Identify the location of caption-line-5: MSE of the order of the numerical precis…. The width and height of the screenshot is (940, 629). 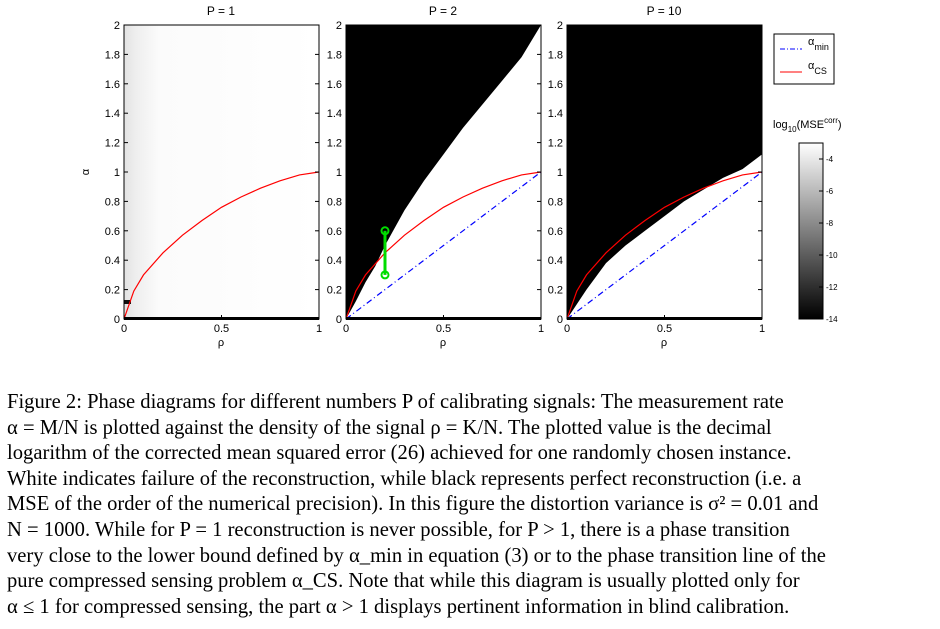
(413, 504).